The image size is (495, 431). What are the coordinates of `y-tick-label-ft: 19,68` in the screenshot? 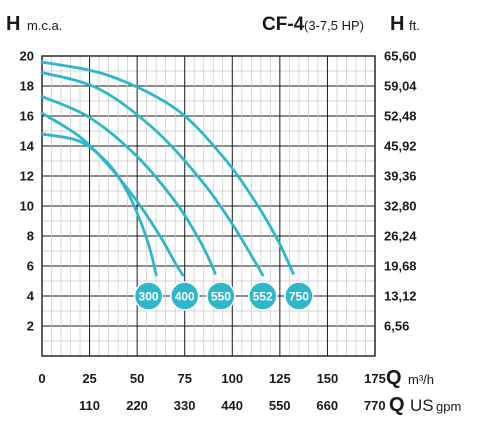 It's located at (400, 266).